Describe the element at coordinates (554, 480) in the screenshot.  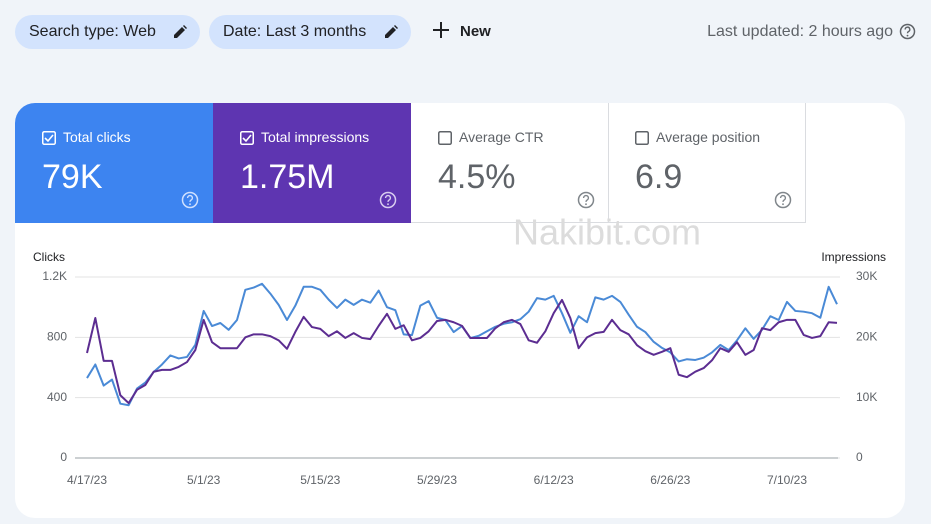
I see `x-tick-label: 6/12/23` at that location.